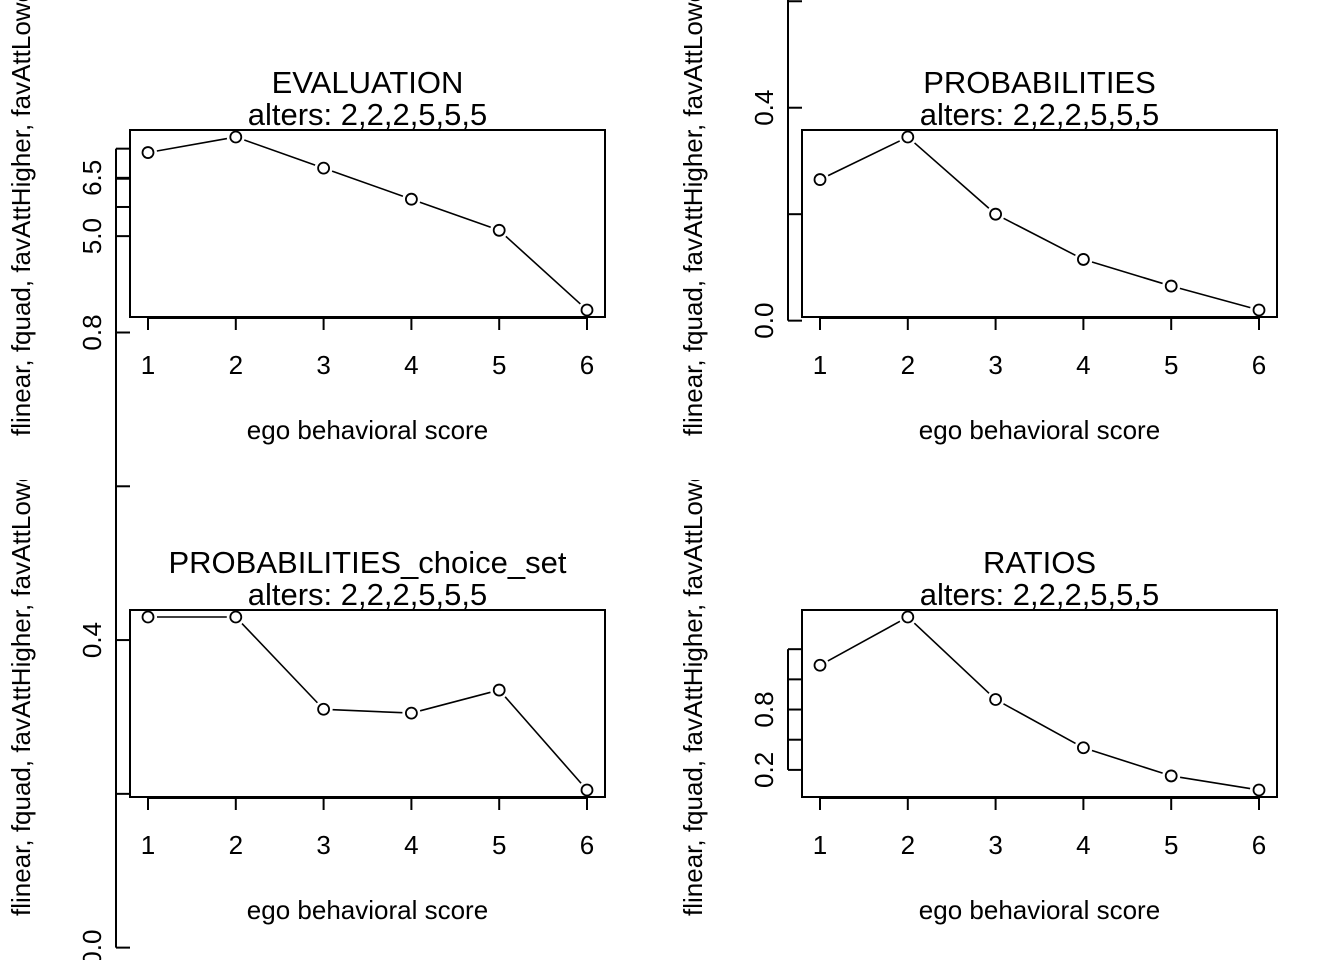 This screenshot has width=1344, height=960. I want to click on chart-title: EVALUATION, so click(368, 82).